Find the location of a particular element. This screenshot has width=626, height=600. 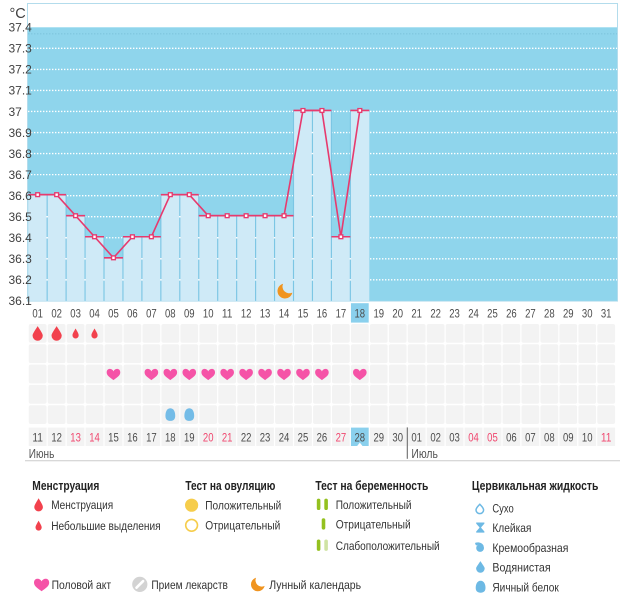

svg-text: 36.4 is located at coordinates (21, 238).